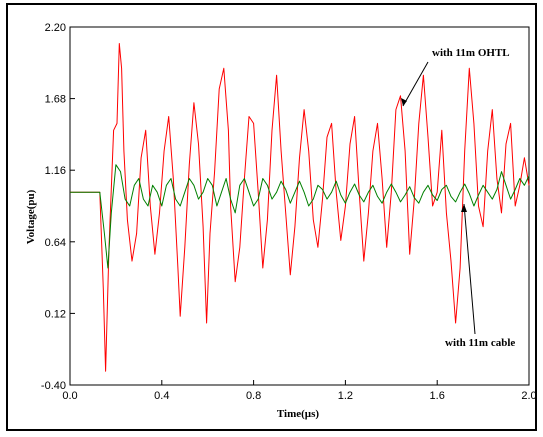  I want to click on annotation-ohtl: with 11m OHTL, so click(471, 53).